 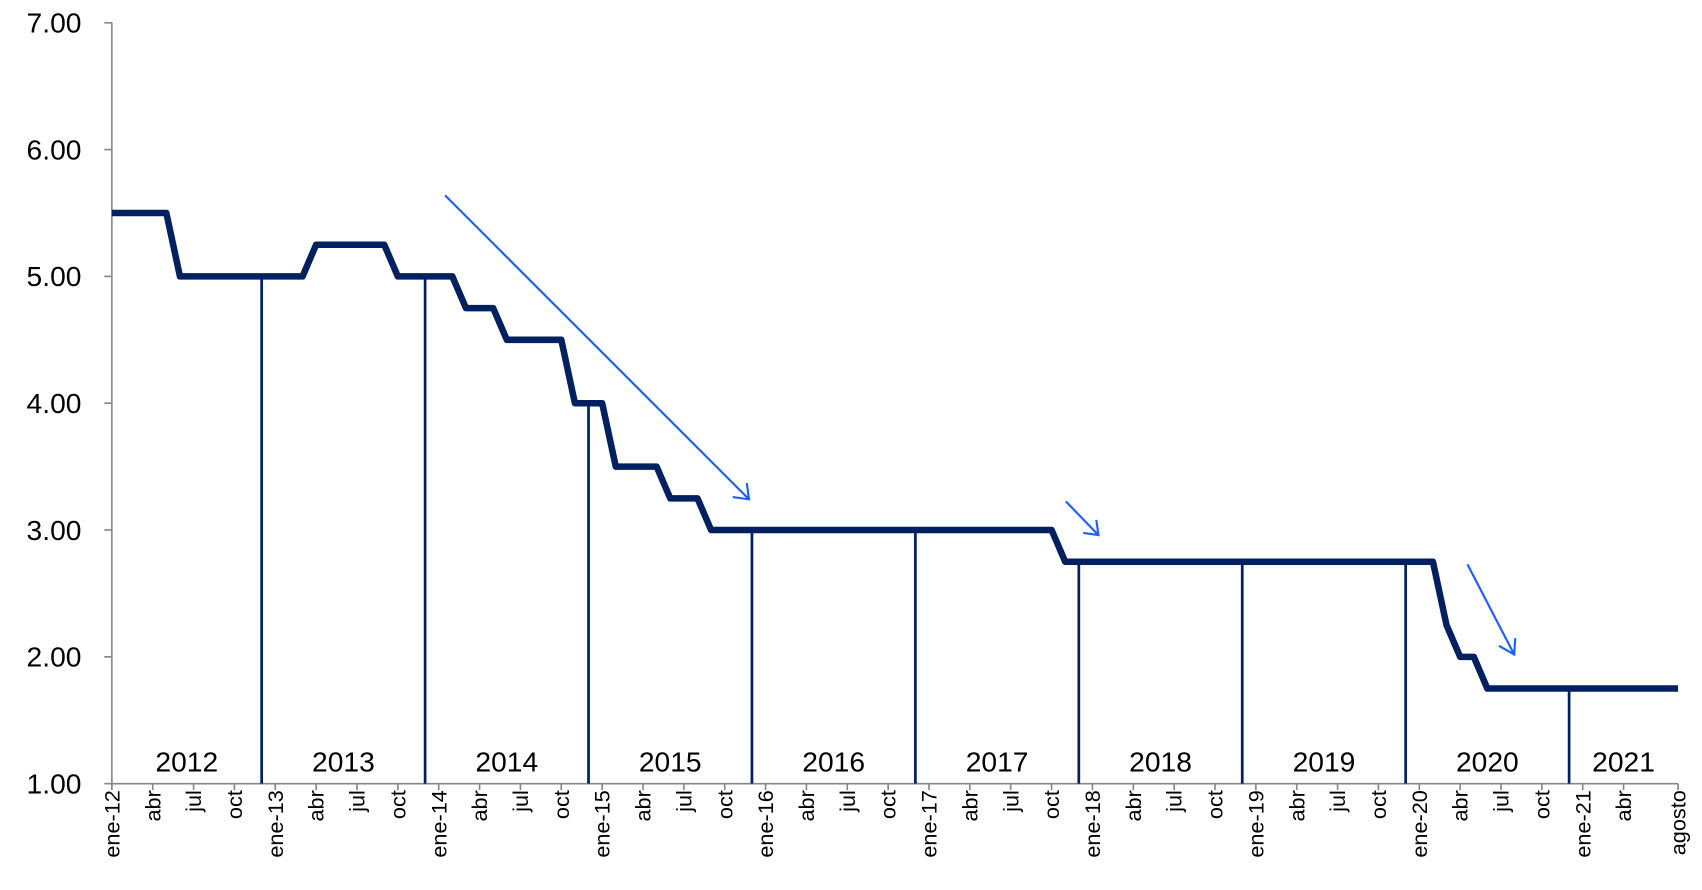 What do you see at coordinates (1160, 762) in the screenshot?
I see `year-label: 2018` at bounding box center [1160, 762].